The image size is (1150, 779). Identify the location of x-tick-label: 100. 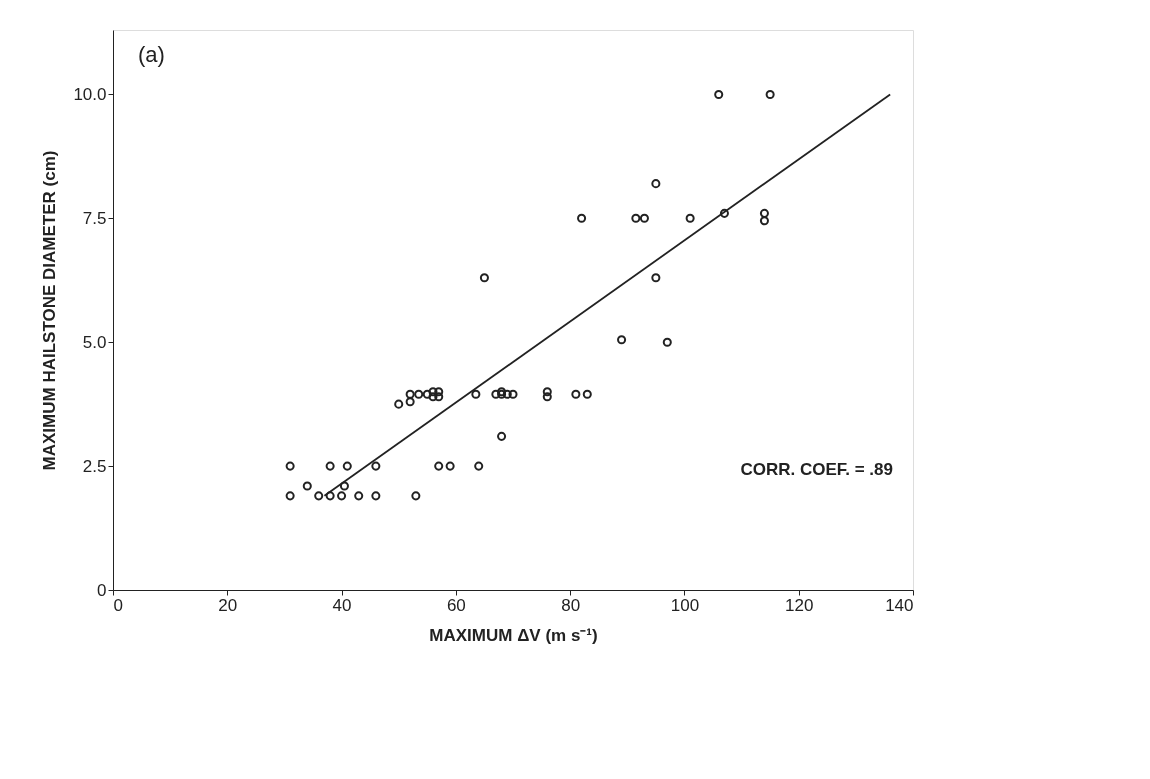
(685, 605).